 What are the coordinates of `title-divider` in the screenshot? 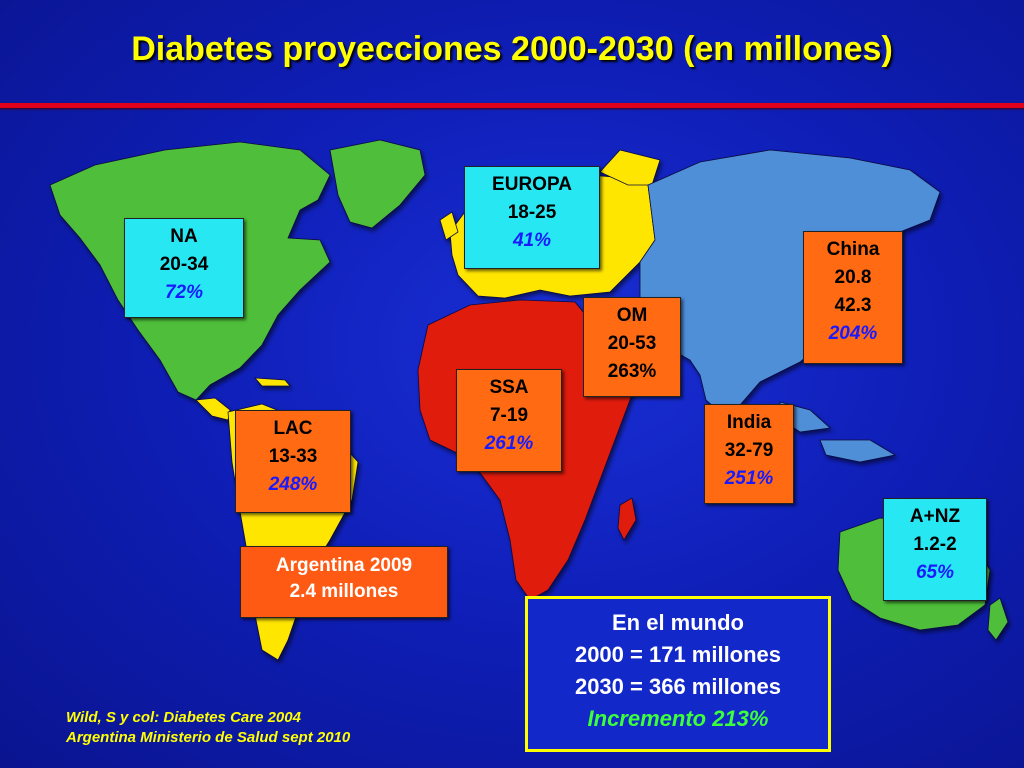 It's located at (512, 105).